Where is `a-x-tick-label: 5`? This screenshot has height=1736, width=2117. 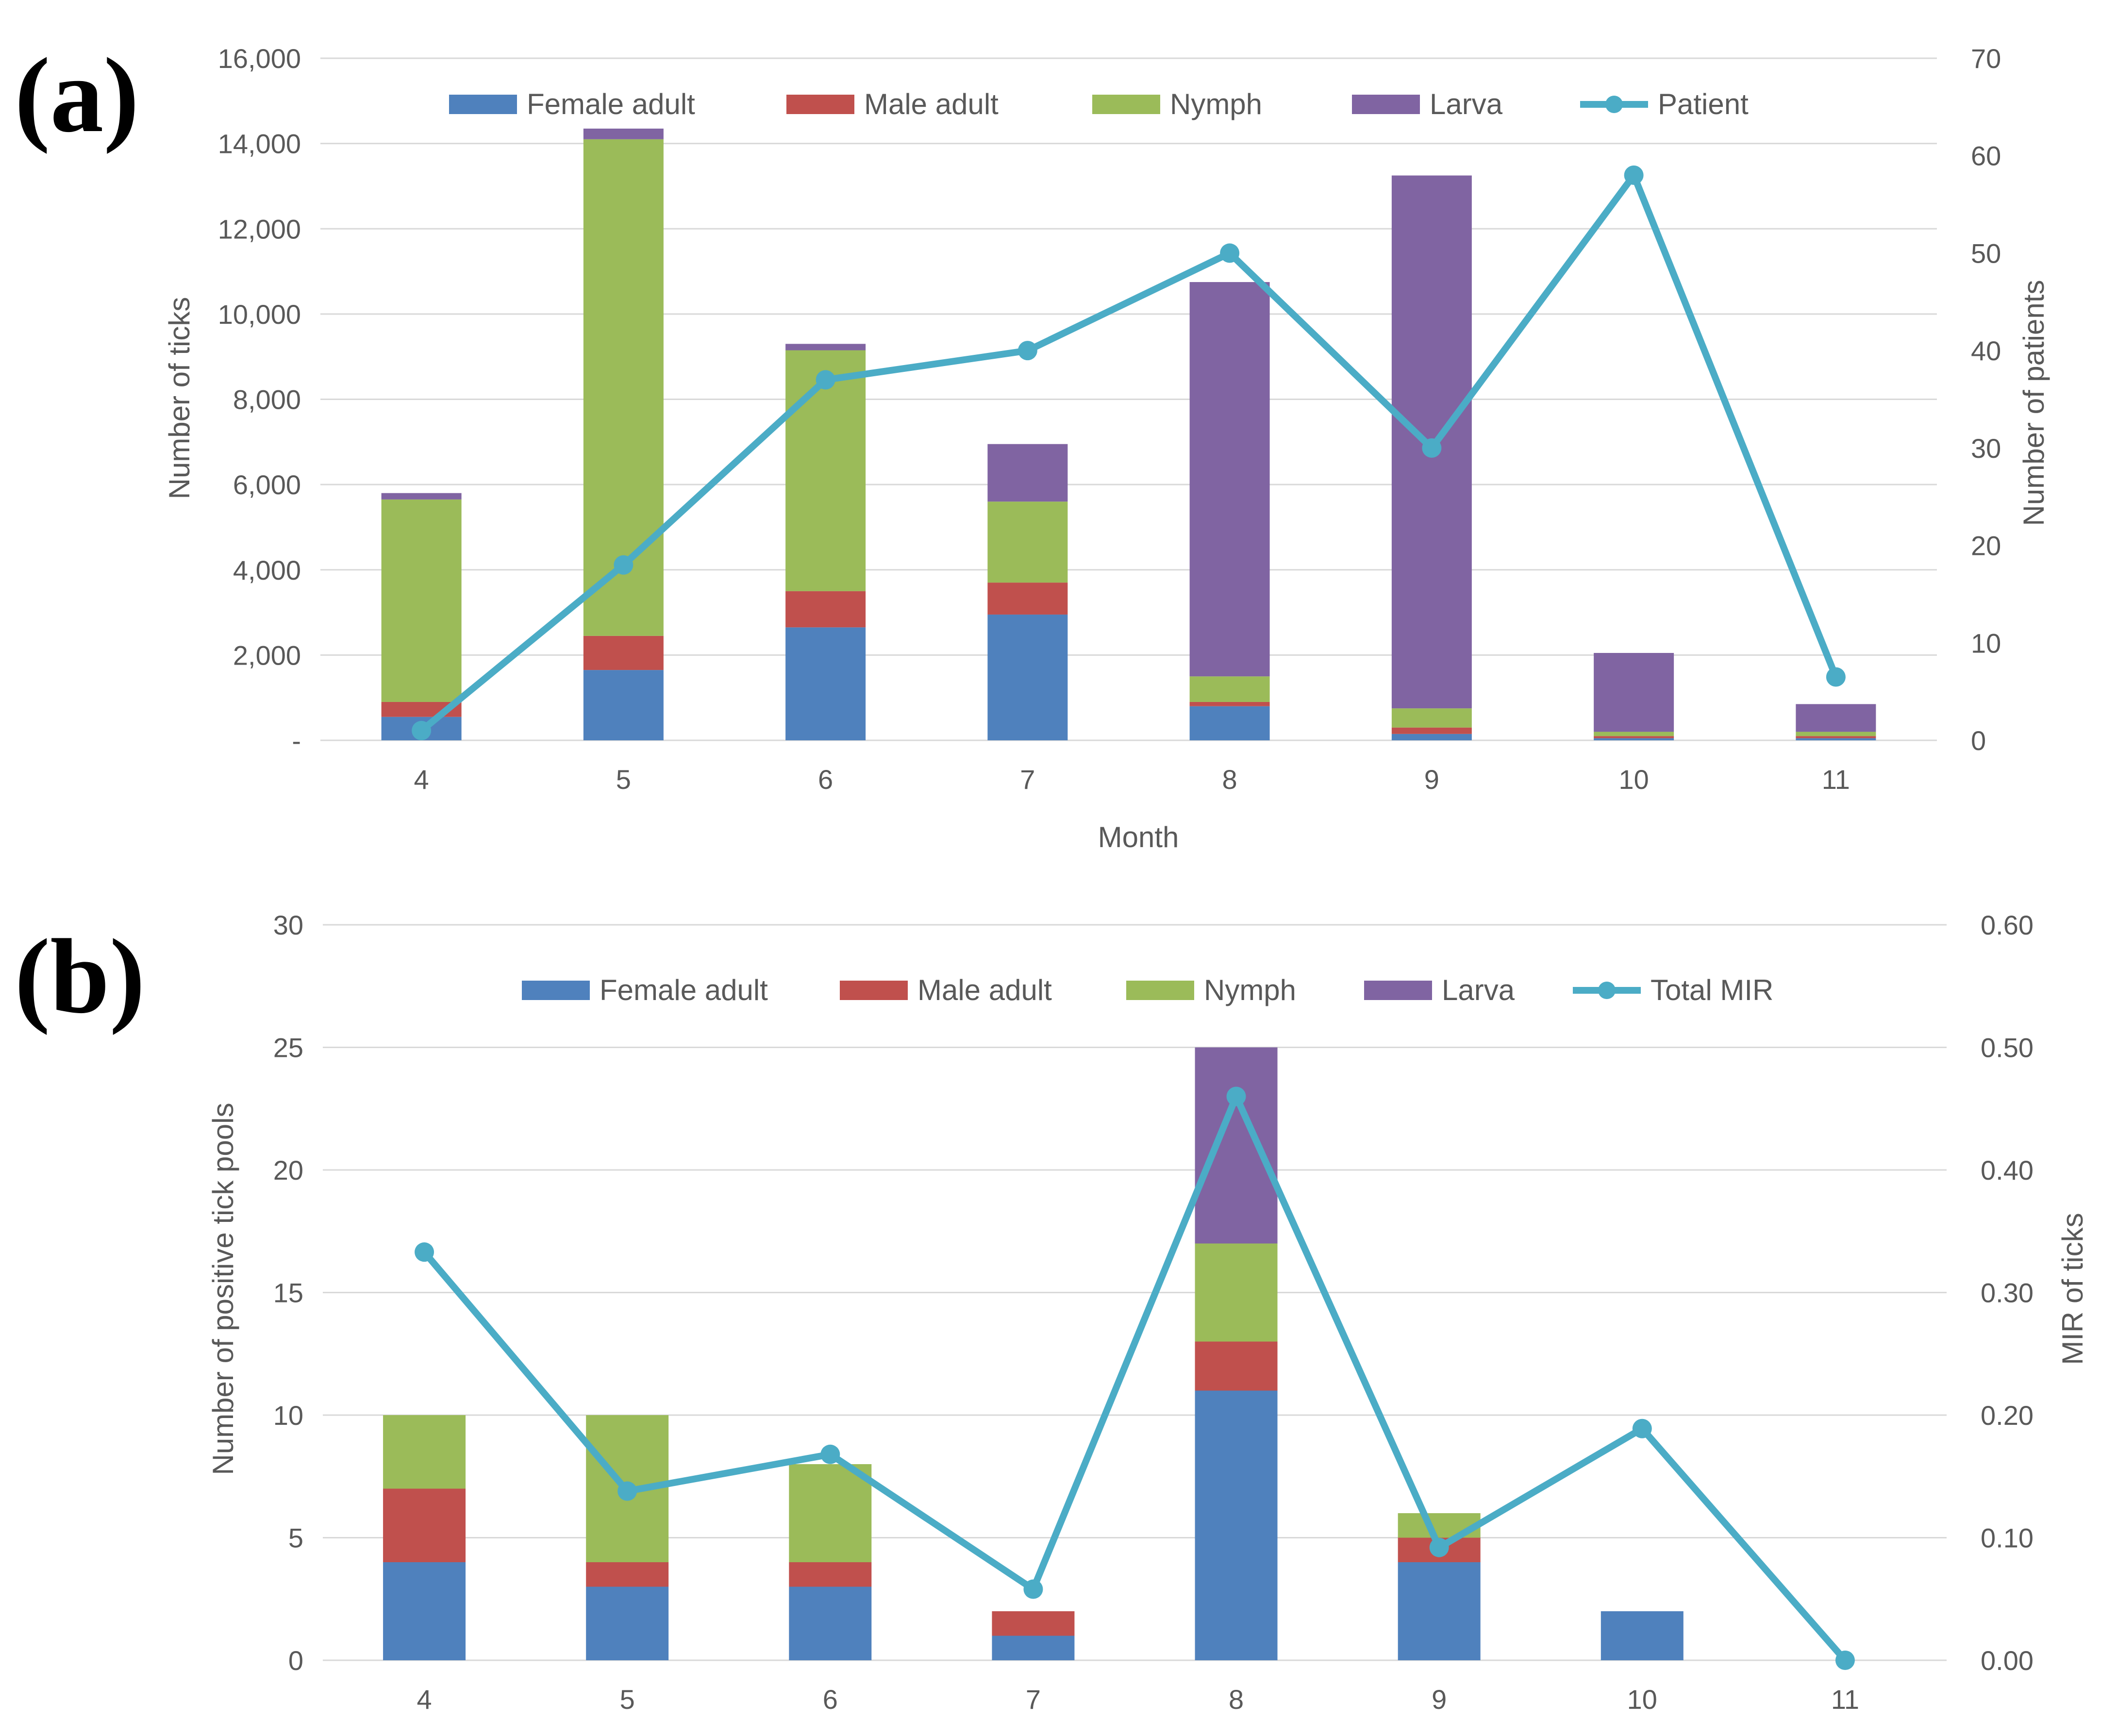
a-x-tick-label: 5 is located at coordinates (623, 779).